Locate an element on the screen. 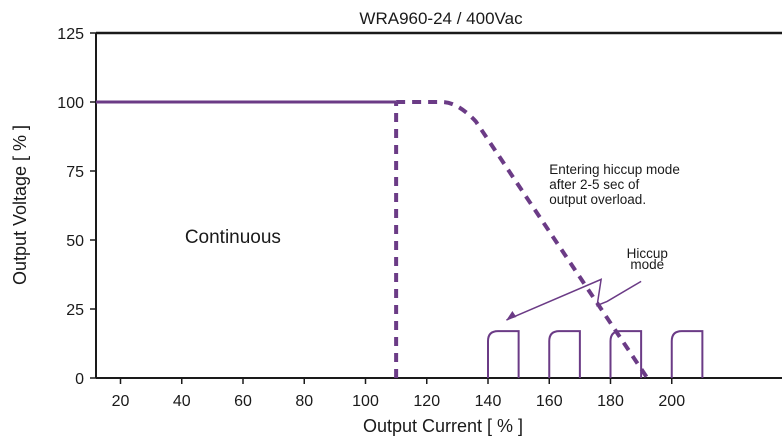  annotation-text: after 2-5 sec of is located at coordinates (594, 184).